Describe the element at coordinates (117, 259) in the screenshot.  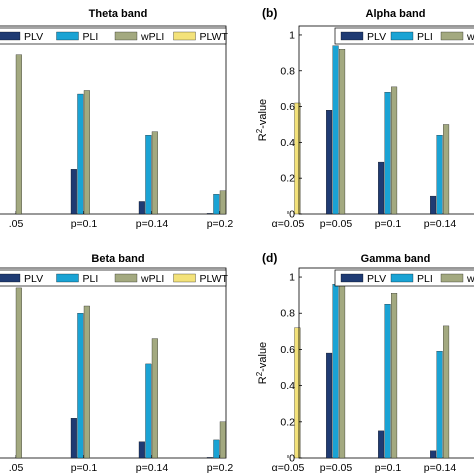
I see `chart-title: Beta band` at that location.